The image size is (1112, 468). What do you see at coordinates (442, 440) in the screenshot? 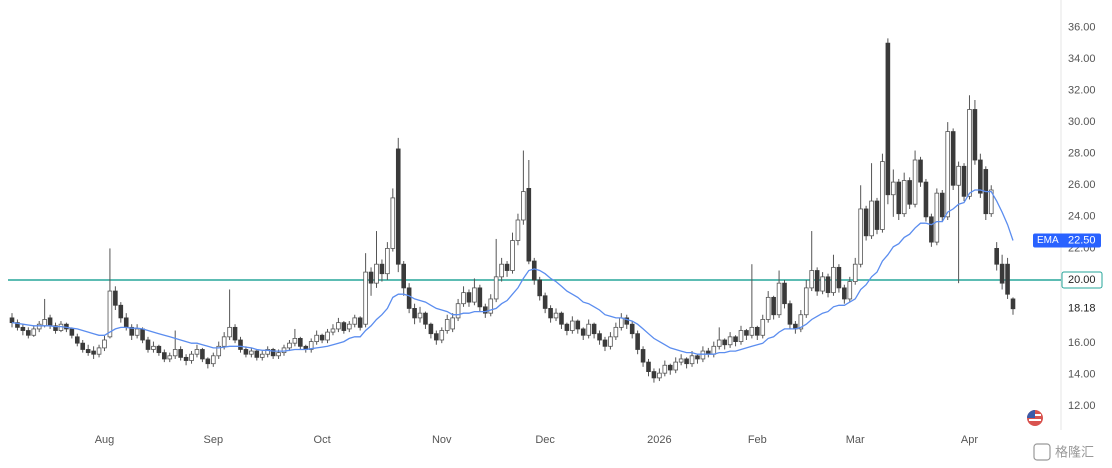
I see `x-tick-label: Nov` at bounding box center [442, 440].